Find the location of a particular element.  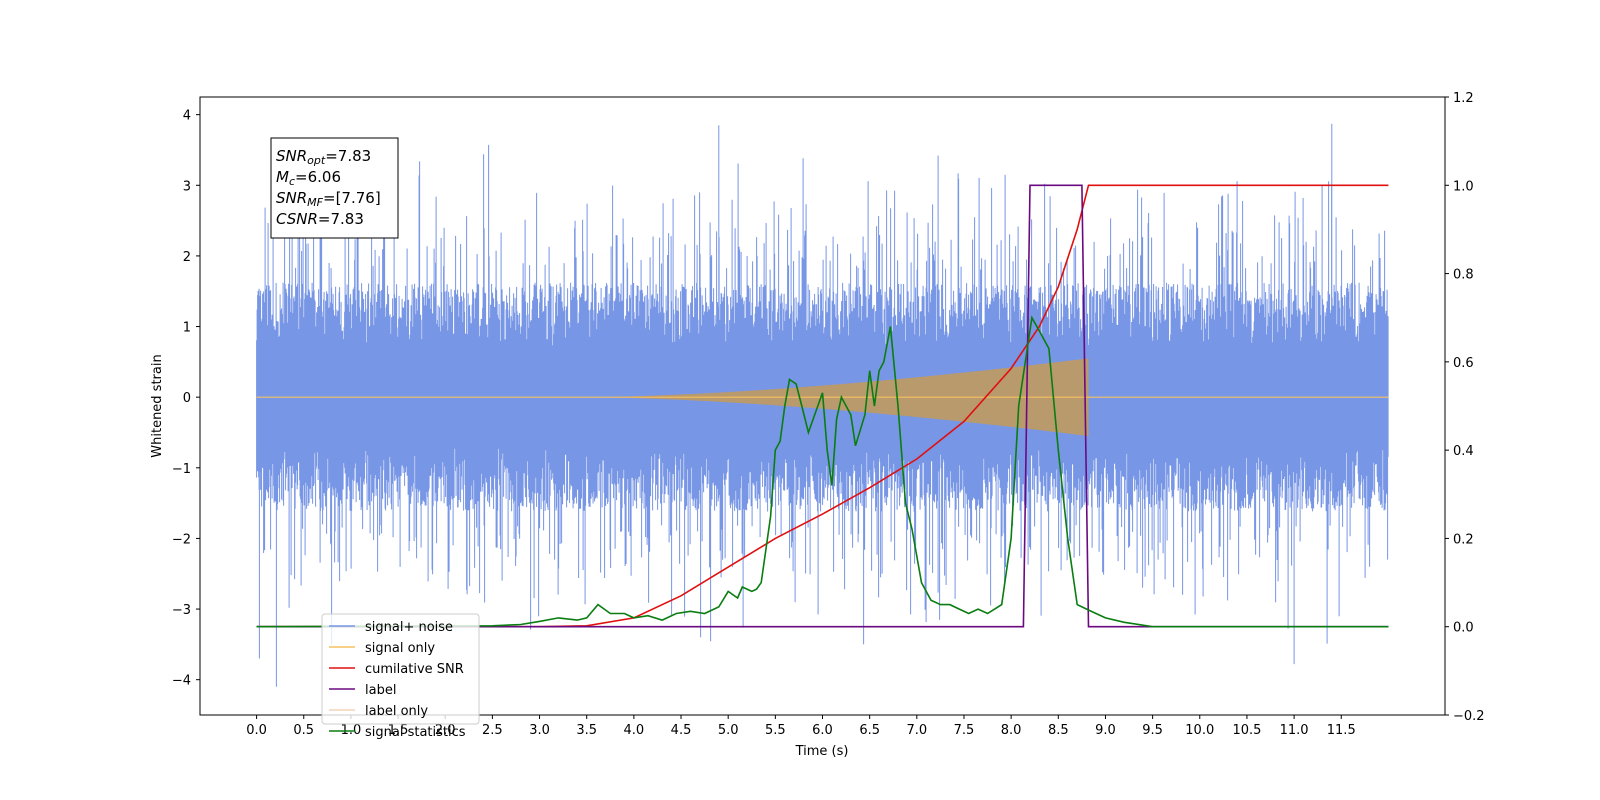

x-tick-label: 0.0 is located at coordinates (256, 730).